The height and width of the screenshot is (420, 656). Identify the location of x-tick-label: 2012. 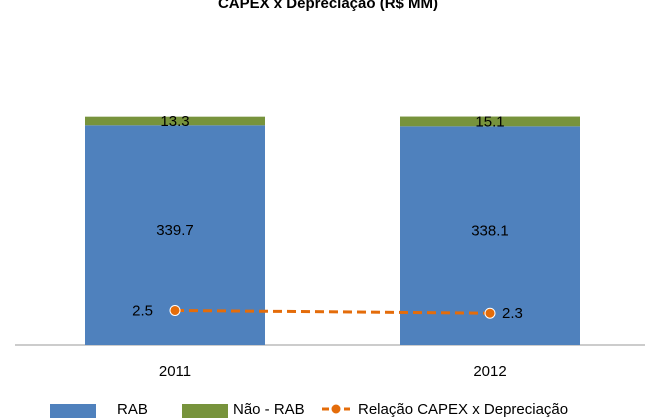
(489, 371).